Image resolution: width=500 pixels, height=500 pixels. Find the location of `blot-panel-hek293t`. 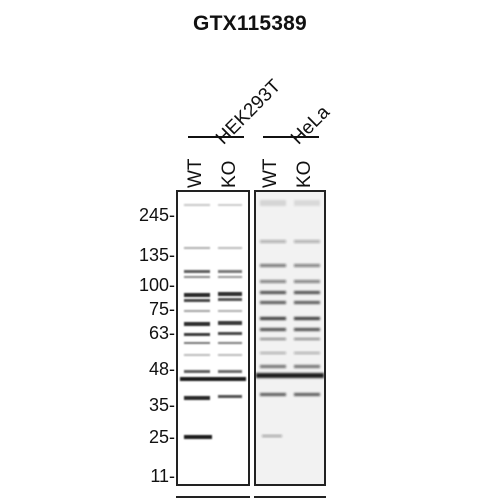

blot-panel-hek293t is located at coordinates (213, 338).